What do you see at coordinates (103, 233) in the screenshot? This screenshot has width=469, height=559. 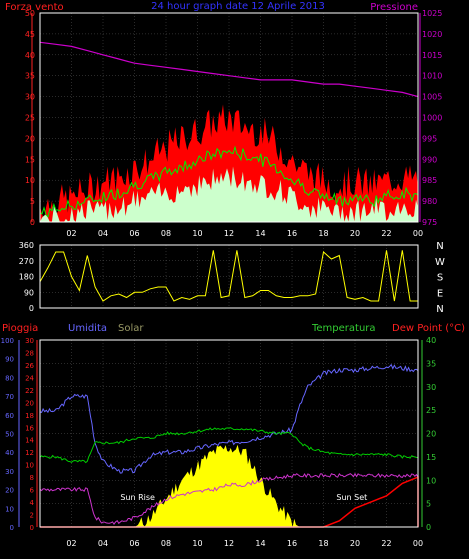 I see `time-tick-label: 04` at bounding box center [103, 233].